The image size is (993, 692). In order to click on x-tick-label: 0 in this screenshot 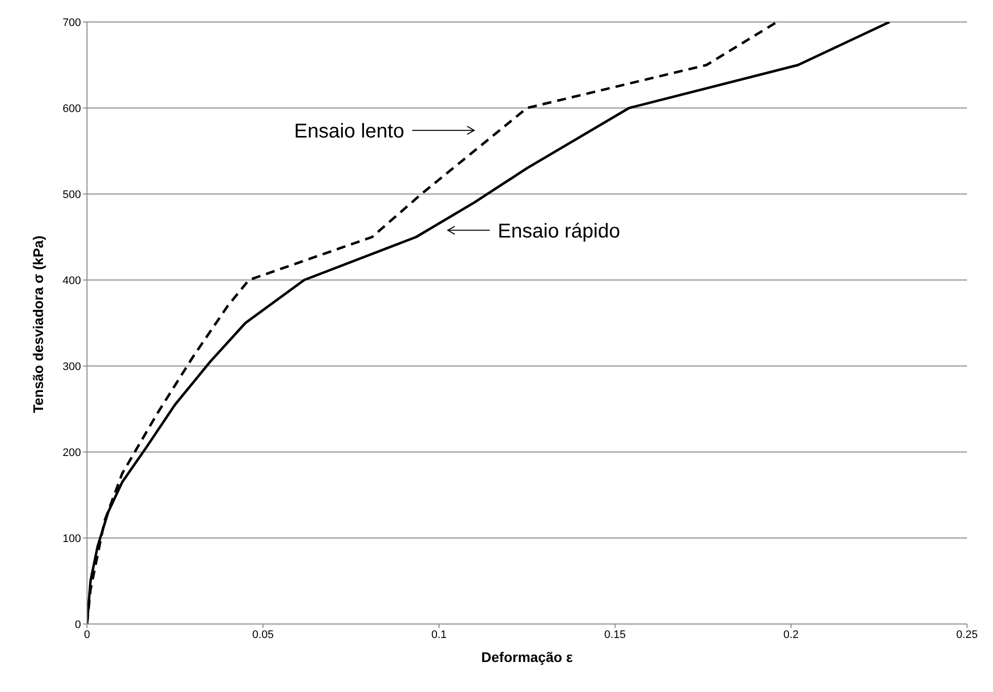, I will do `click(87, 634)`.